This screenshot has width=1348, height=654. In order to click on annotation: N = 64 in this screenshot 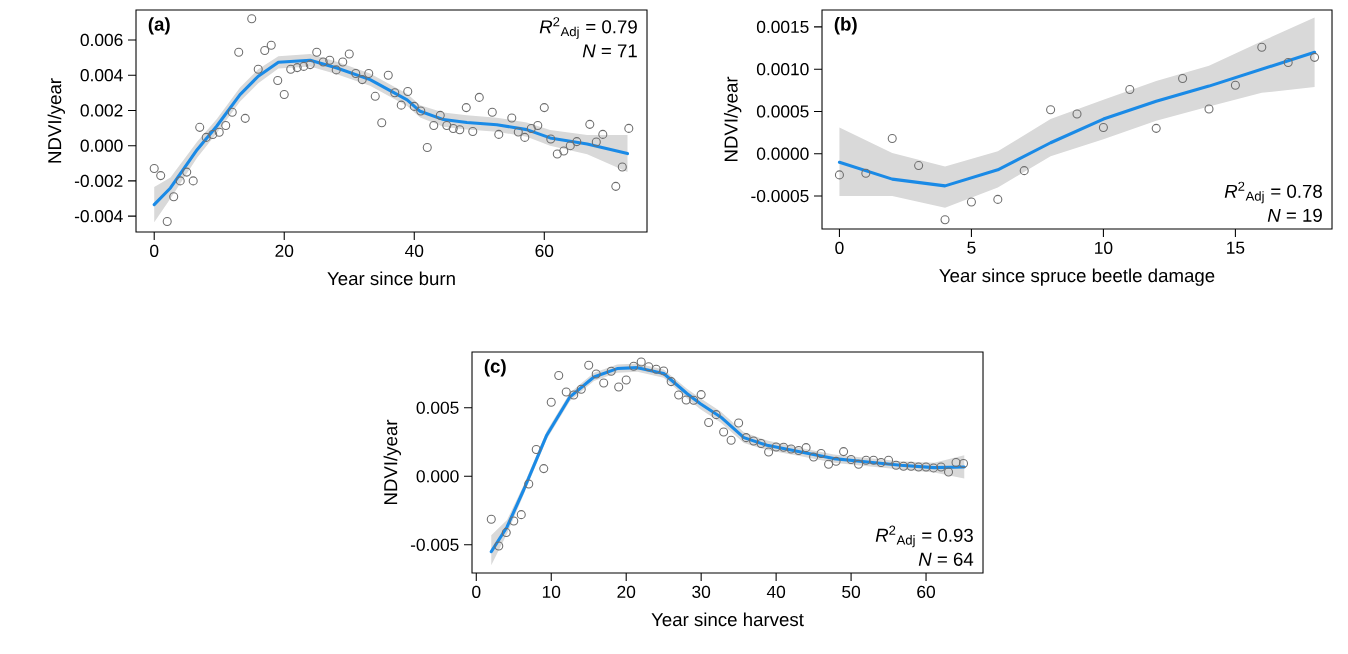, I will do `click(946, 559)`.